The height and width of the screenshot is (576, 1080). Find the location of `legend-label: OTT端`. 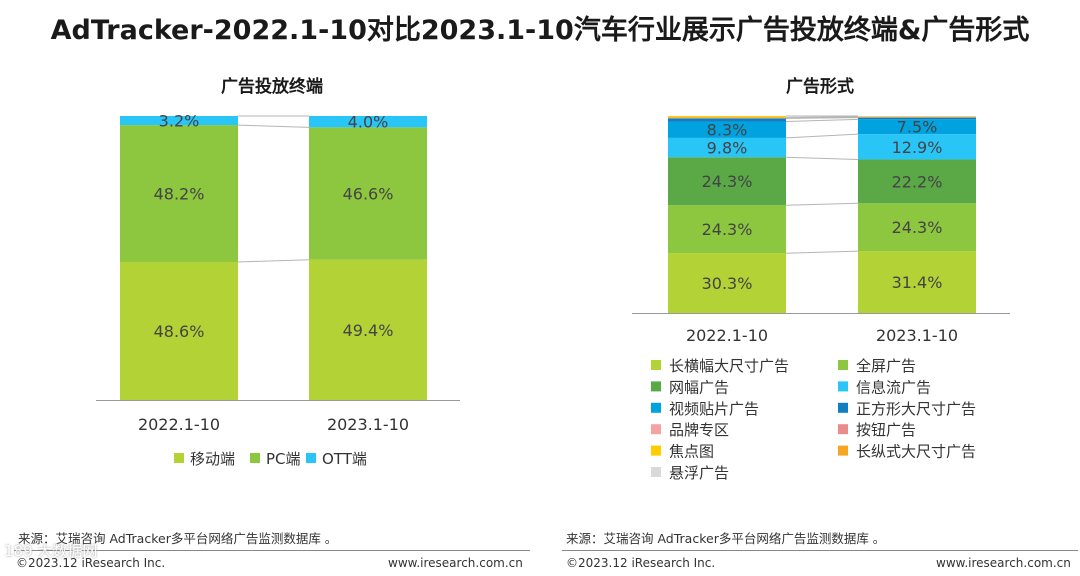

legend-label: OTT端 is located at coordinates (344, 459).